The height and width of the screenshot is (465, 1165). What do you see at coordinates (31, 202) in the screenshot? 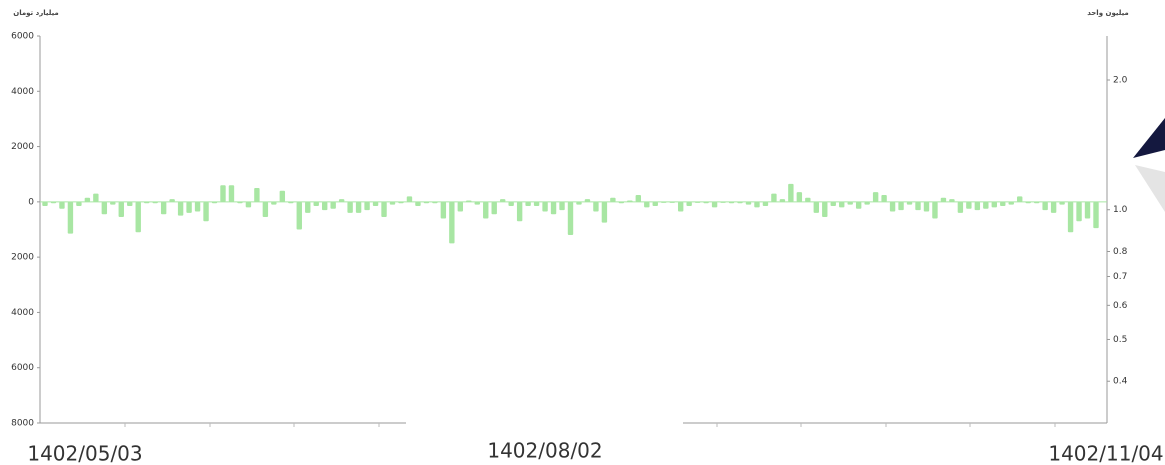
I see `y-tick-label: 0` at bounding box center [31, 202].